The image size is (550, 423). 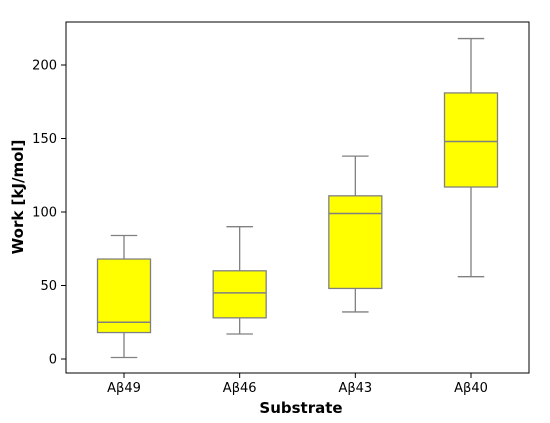 What do you see at coordinates (300, 408) in the screenshot?
I see `x-axis-label: Substrate` at bounding box center [300, 408].